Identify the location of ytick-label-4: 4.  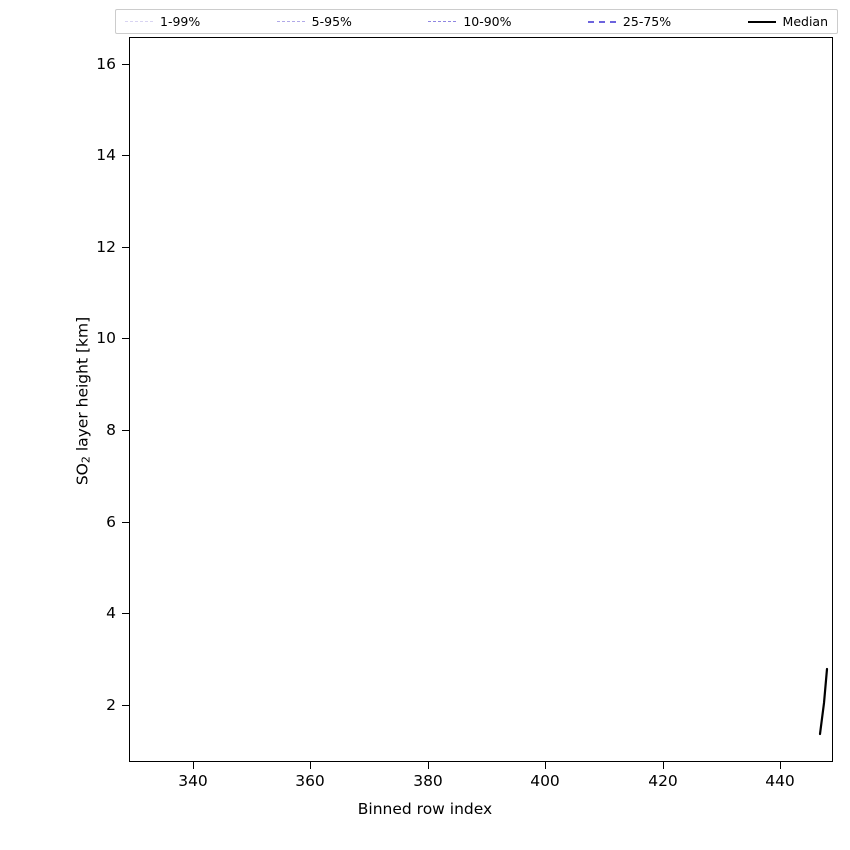
(111, 613).